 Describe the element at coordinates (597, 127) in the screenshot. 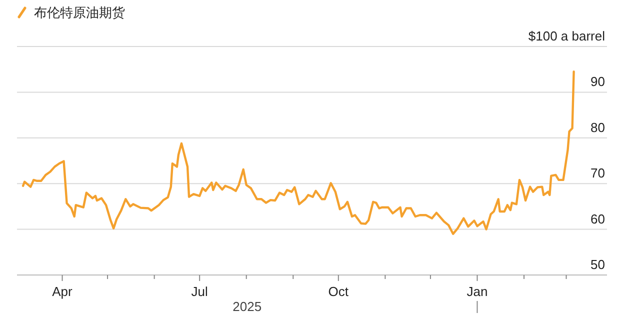

I see `y-tick-label: 80` at that location.